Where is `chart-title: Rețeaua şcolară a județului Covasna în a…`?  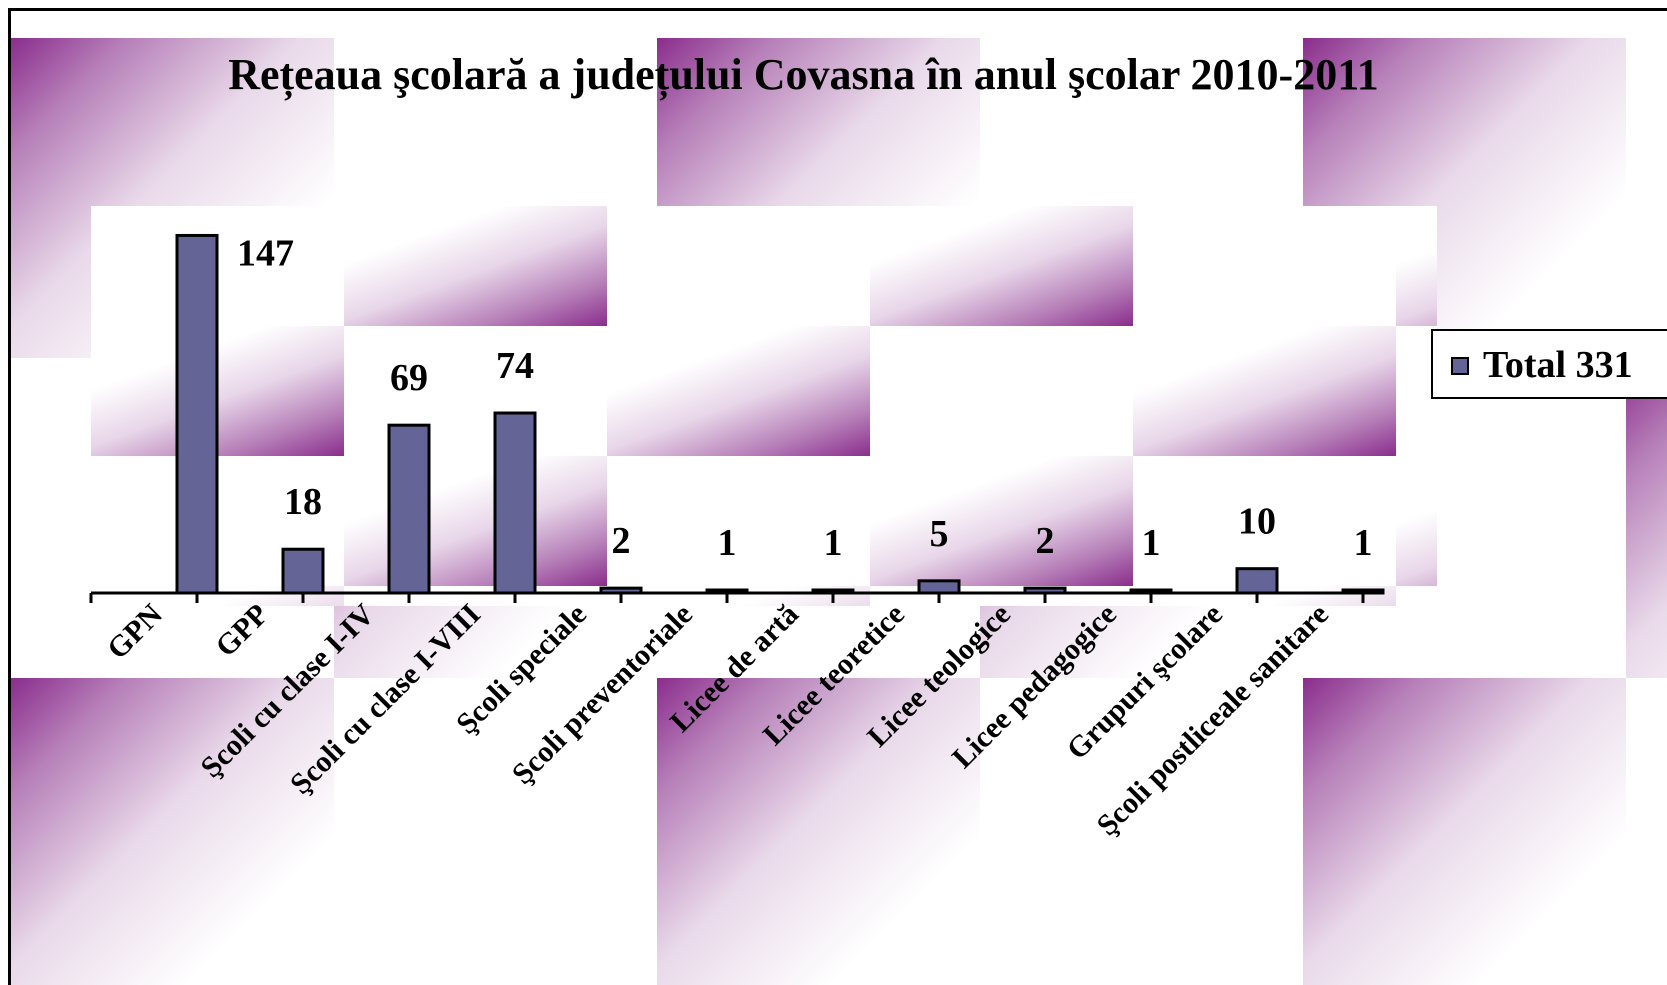 chart-title: Rețeaua şcolară a județului Covasna în a… is located at coordinates (803, 74).